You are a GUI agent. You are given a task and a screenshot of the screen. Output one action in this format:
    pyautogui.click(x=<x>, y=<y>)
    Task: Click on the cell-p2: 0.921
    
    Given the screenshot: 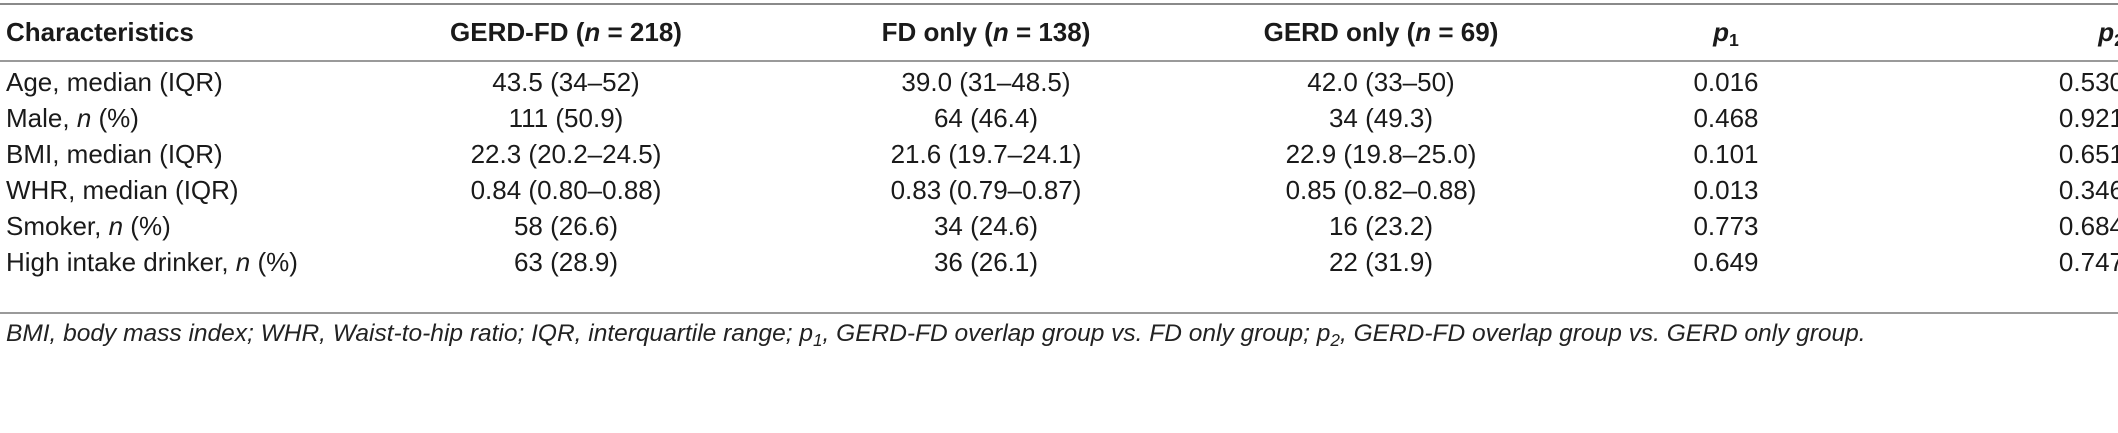 What is the action you would take?
    pyautogui.click(x=2088, y=117)
    